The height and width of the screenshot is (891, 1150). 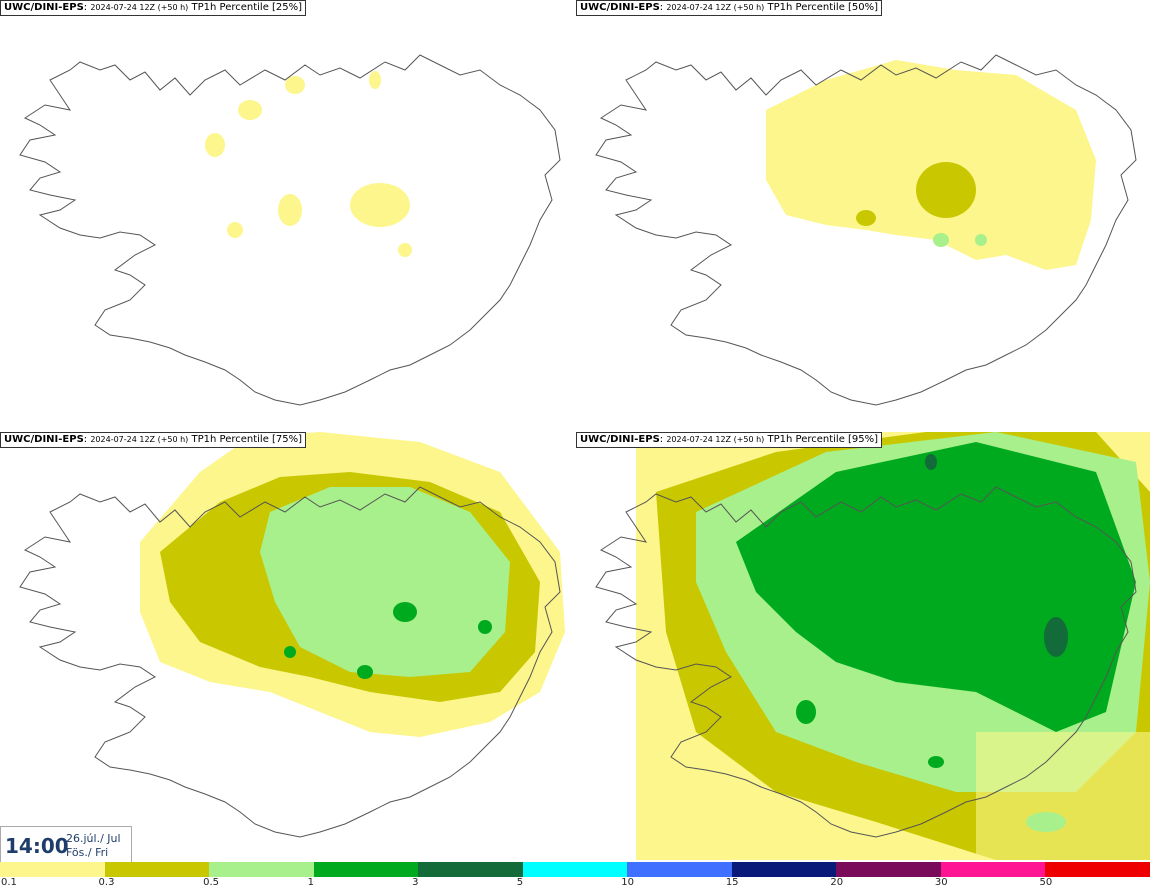 What do you see at coordinates (308, 164) in the screenshot?
I see `precip-shading-p25` at bounding box center [308, 164].